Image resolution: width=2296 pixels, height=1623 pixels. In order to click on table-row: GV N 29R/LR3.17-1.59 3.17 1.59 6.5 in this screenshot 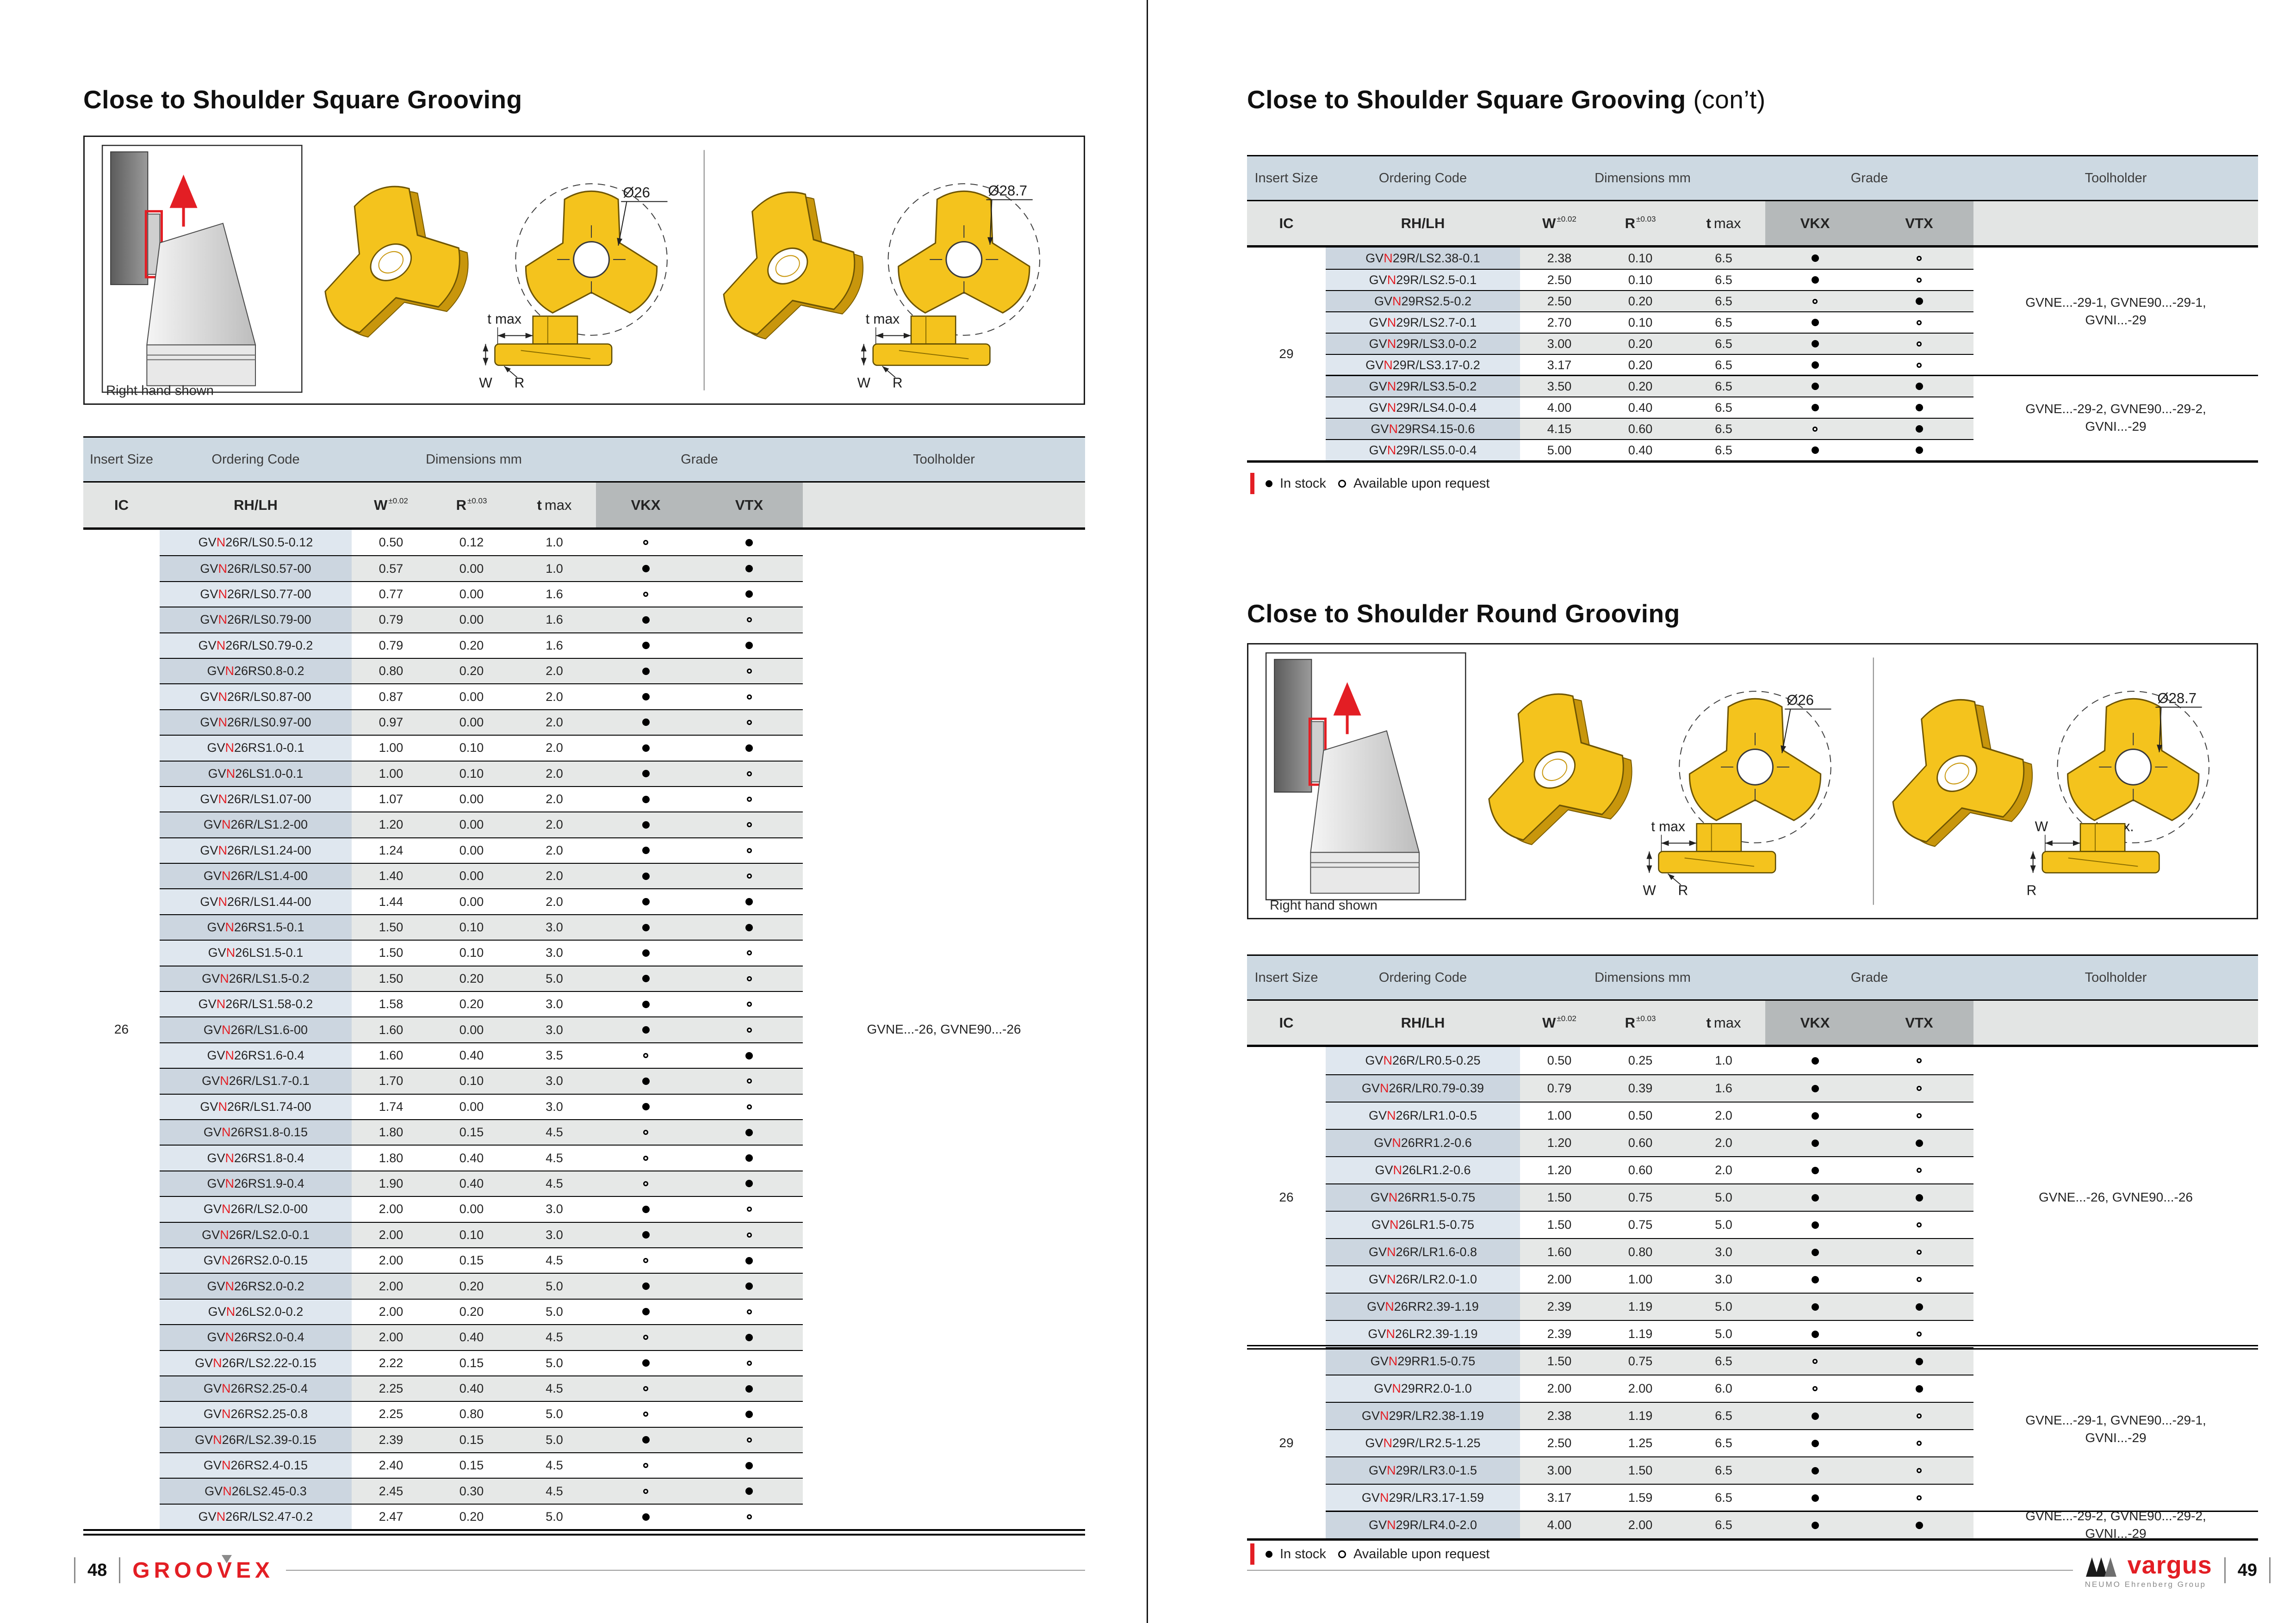, I will do `click(1753, 1497)`.